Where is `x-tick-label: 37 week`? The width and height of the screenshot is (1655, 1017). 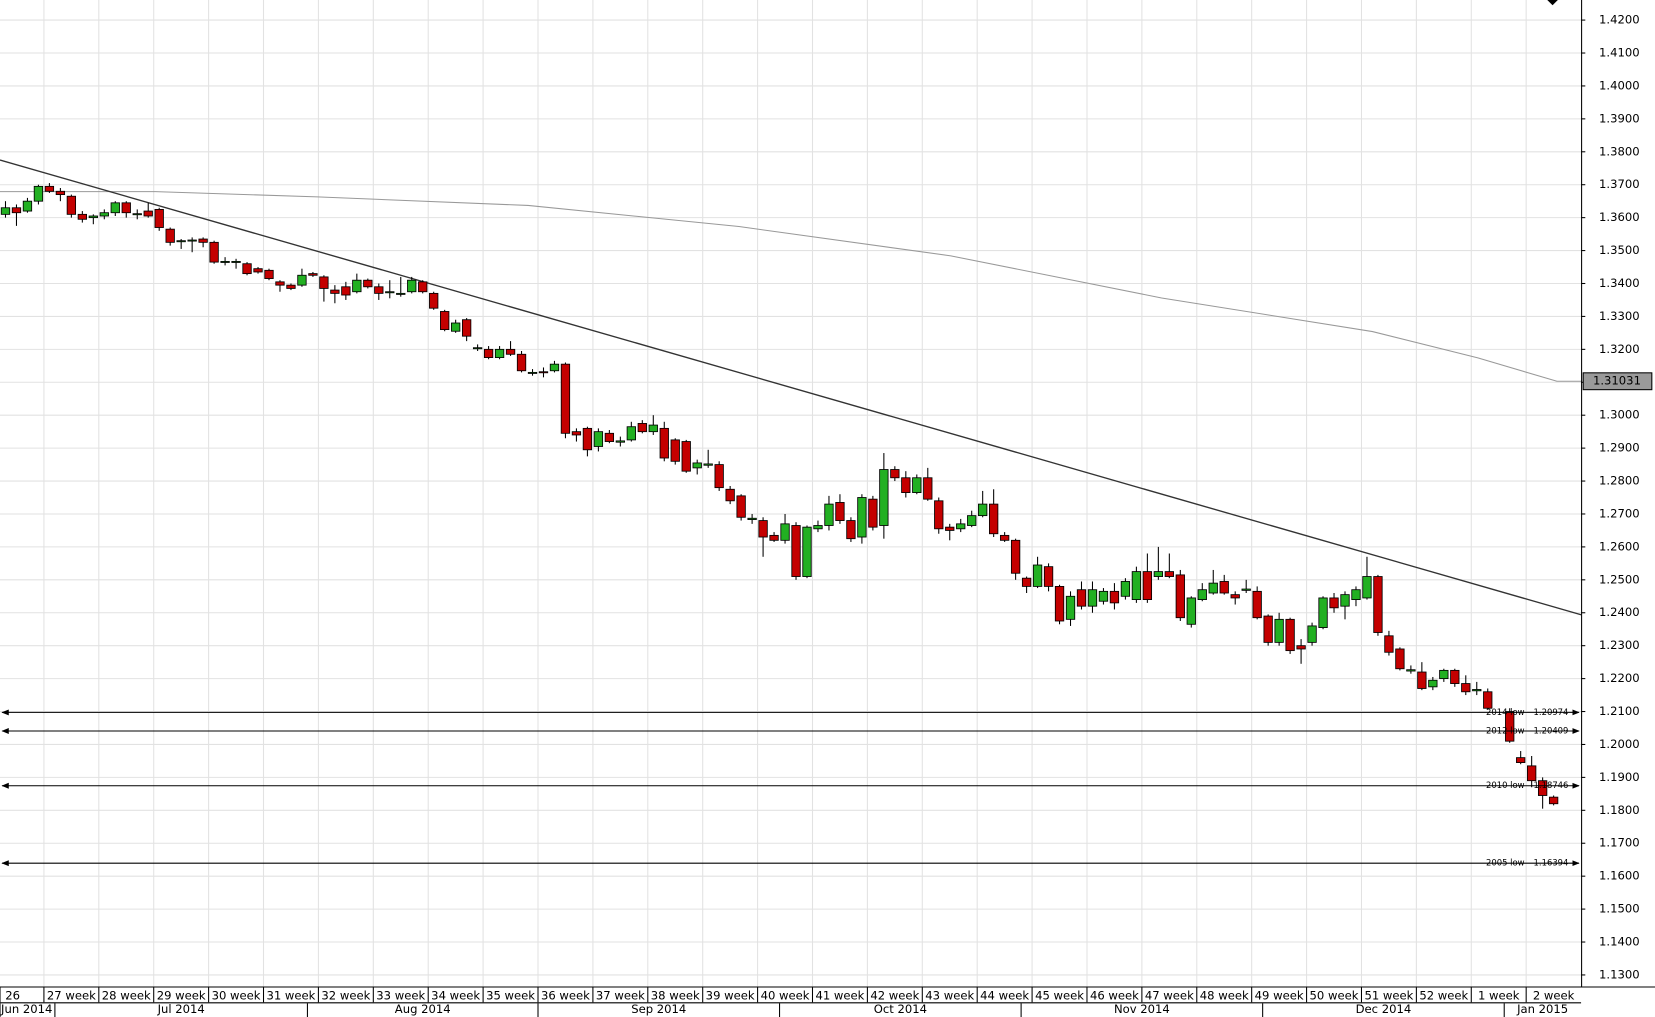
x-tick-label: 37 week is located at coordinates (620, 995).